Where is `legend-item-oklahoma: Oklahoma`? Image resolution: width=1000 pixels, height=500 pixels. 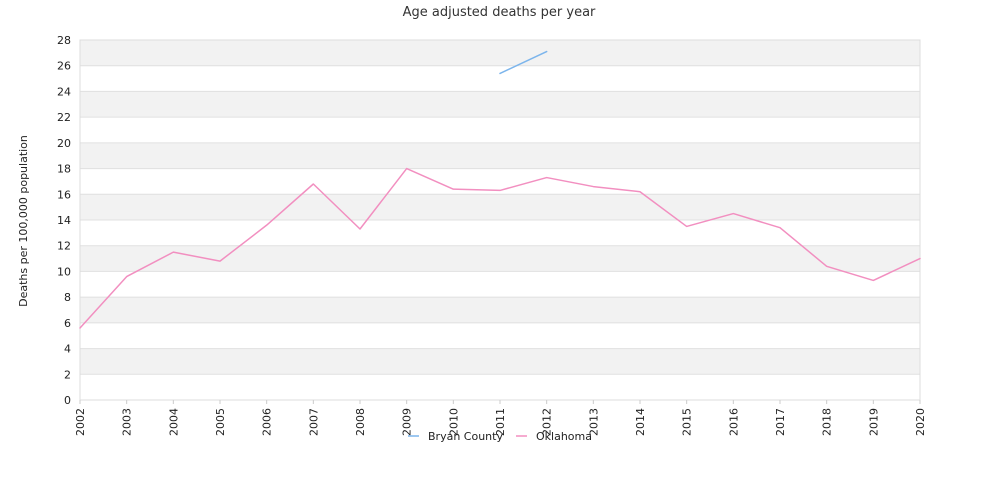 legend-item-oklahoma: Oklahoma is located at coordinates (554, 436).